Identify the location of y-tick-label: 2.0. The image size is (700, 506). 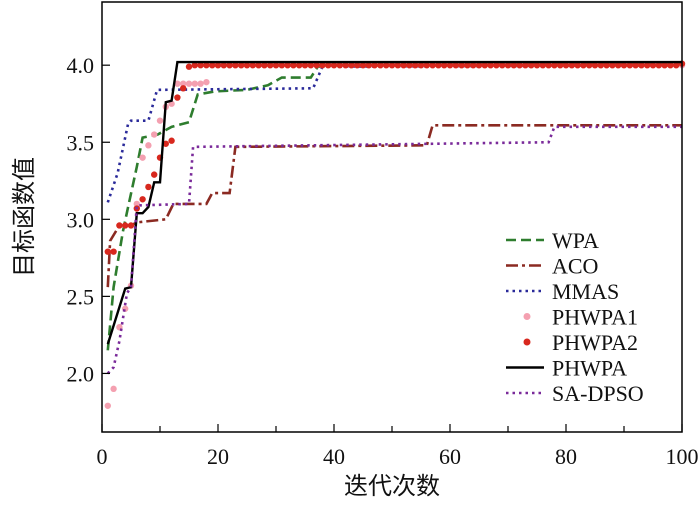
(81, 373).